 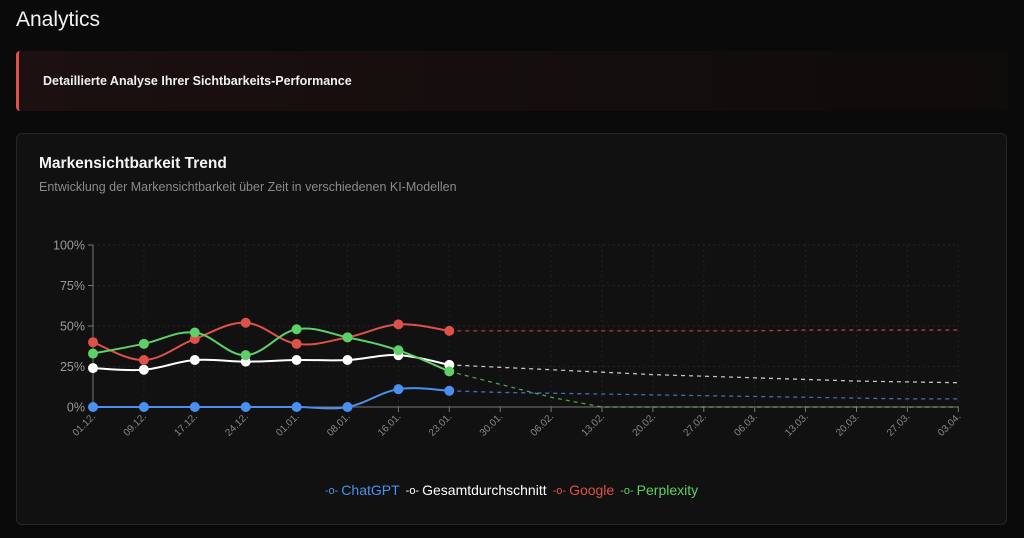 I want to click on legend-item-chatgpt: -o- ChatGPT, so click(x=362, y=490).